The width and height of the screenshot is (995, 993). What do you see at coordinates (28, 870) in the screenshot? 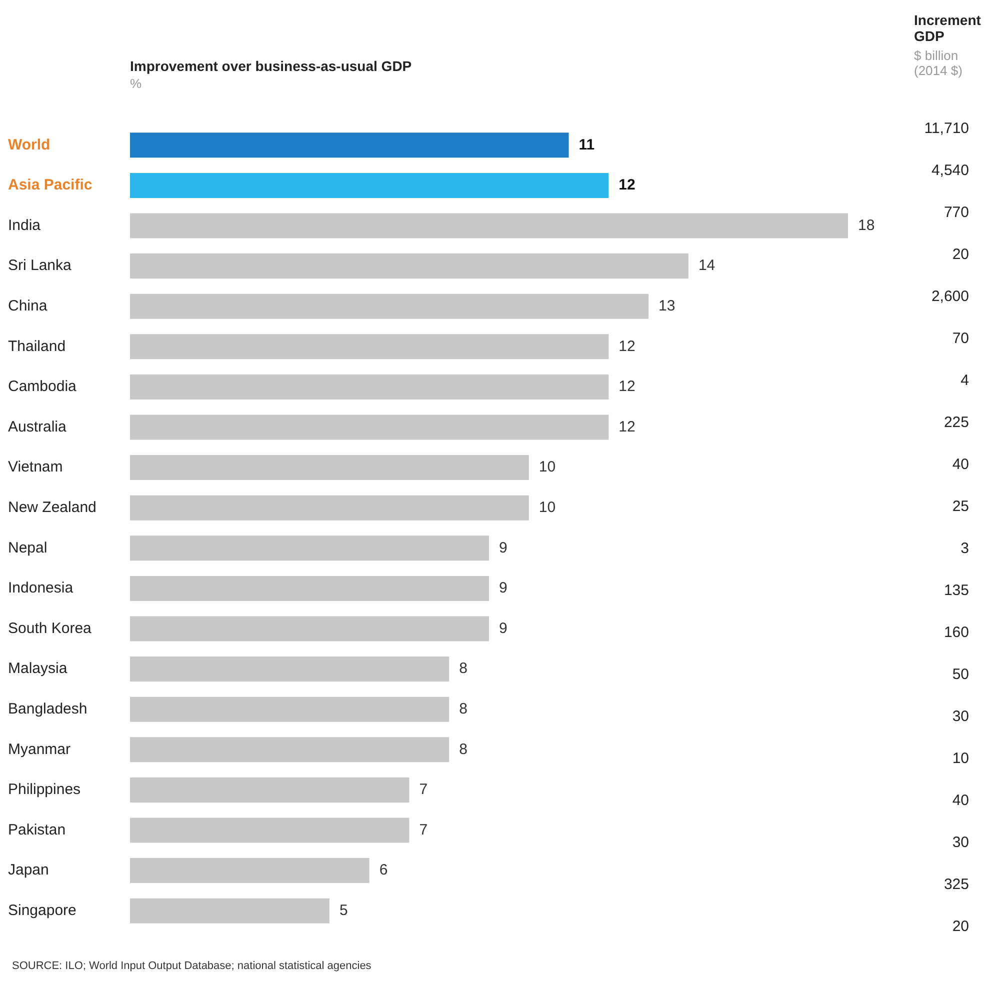
I see `y-tick-label: Japan` at bounding box center [28, 870].